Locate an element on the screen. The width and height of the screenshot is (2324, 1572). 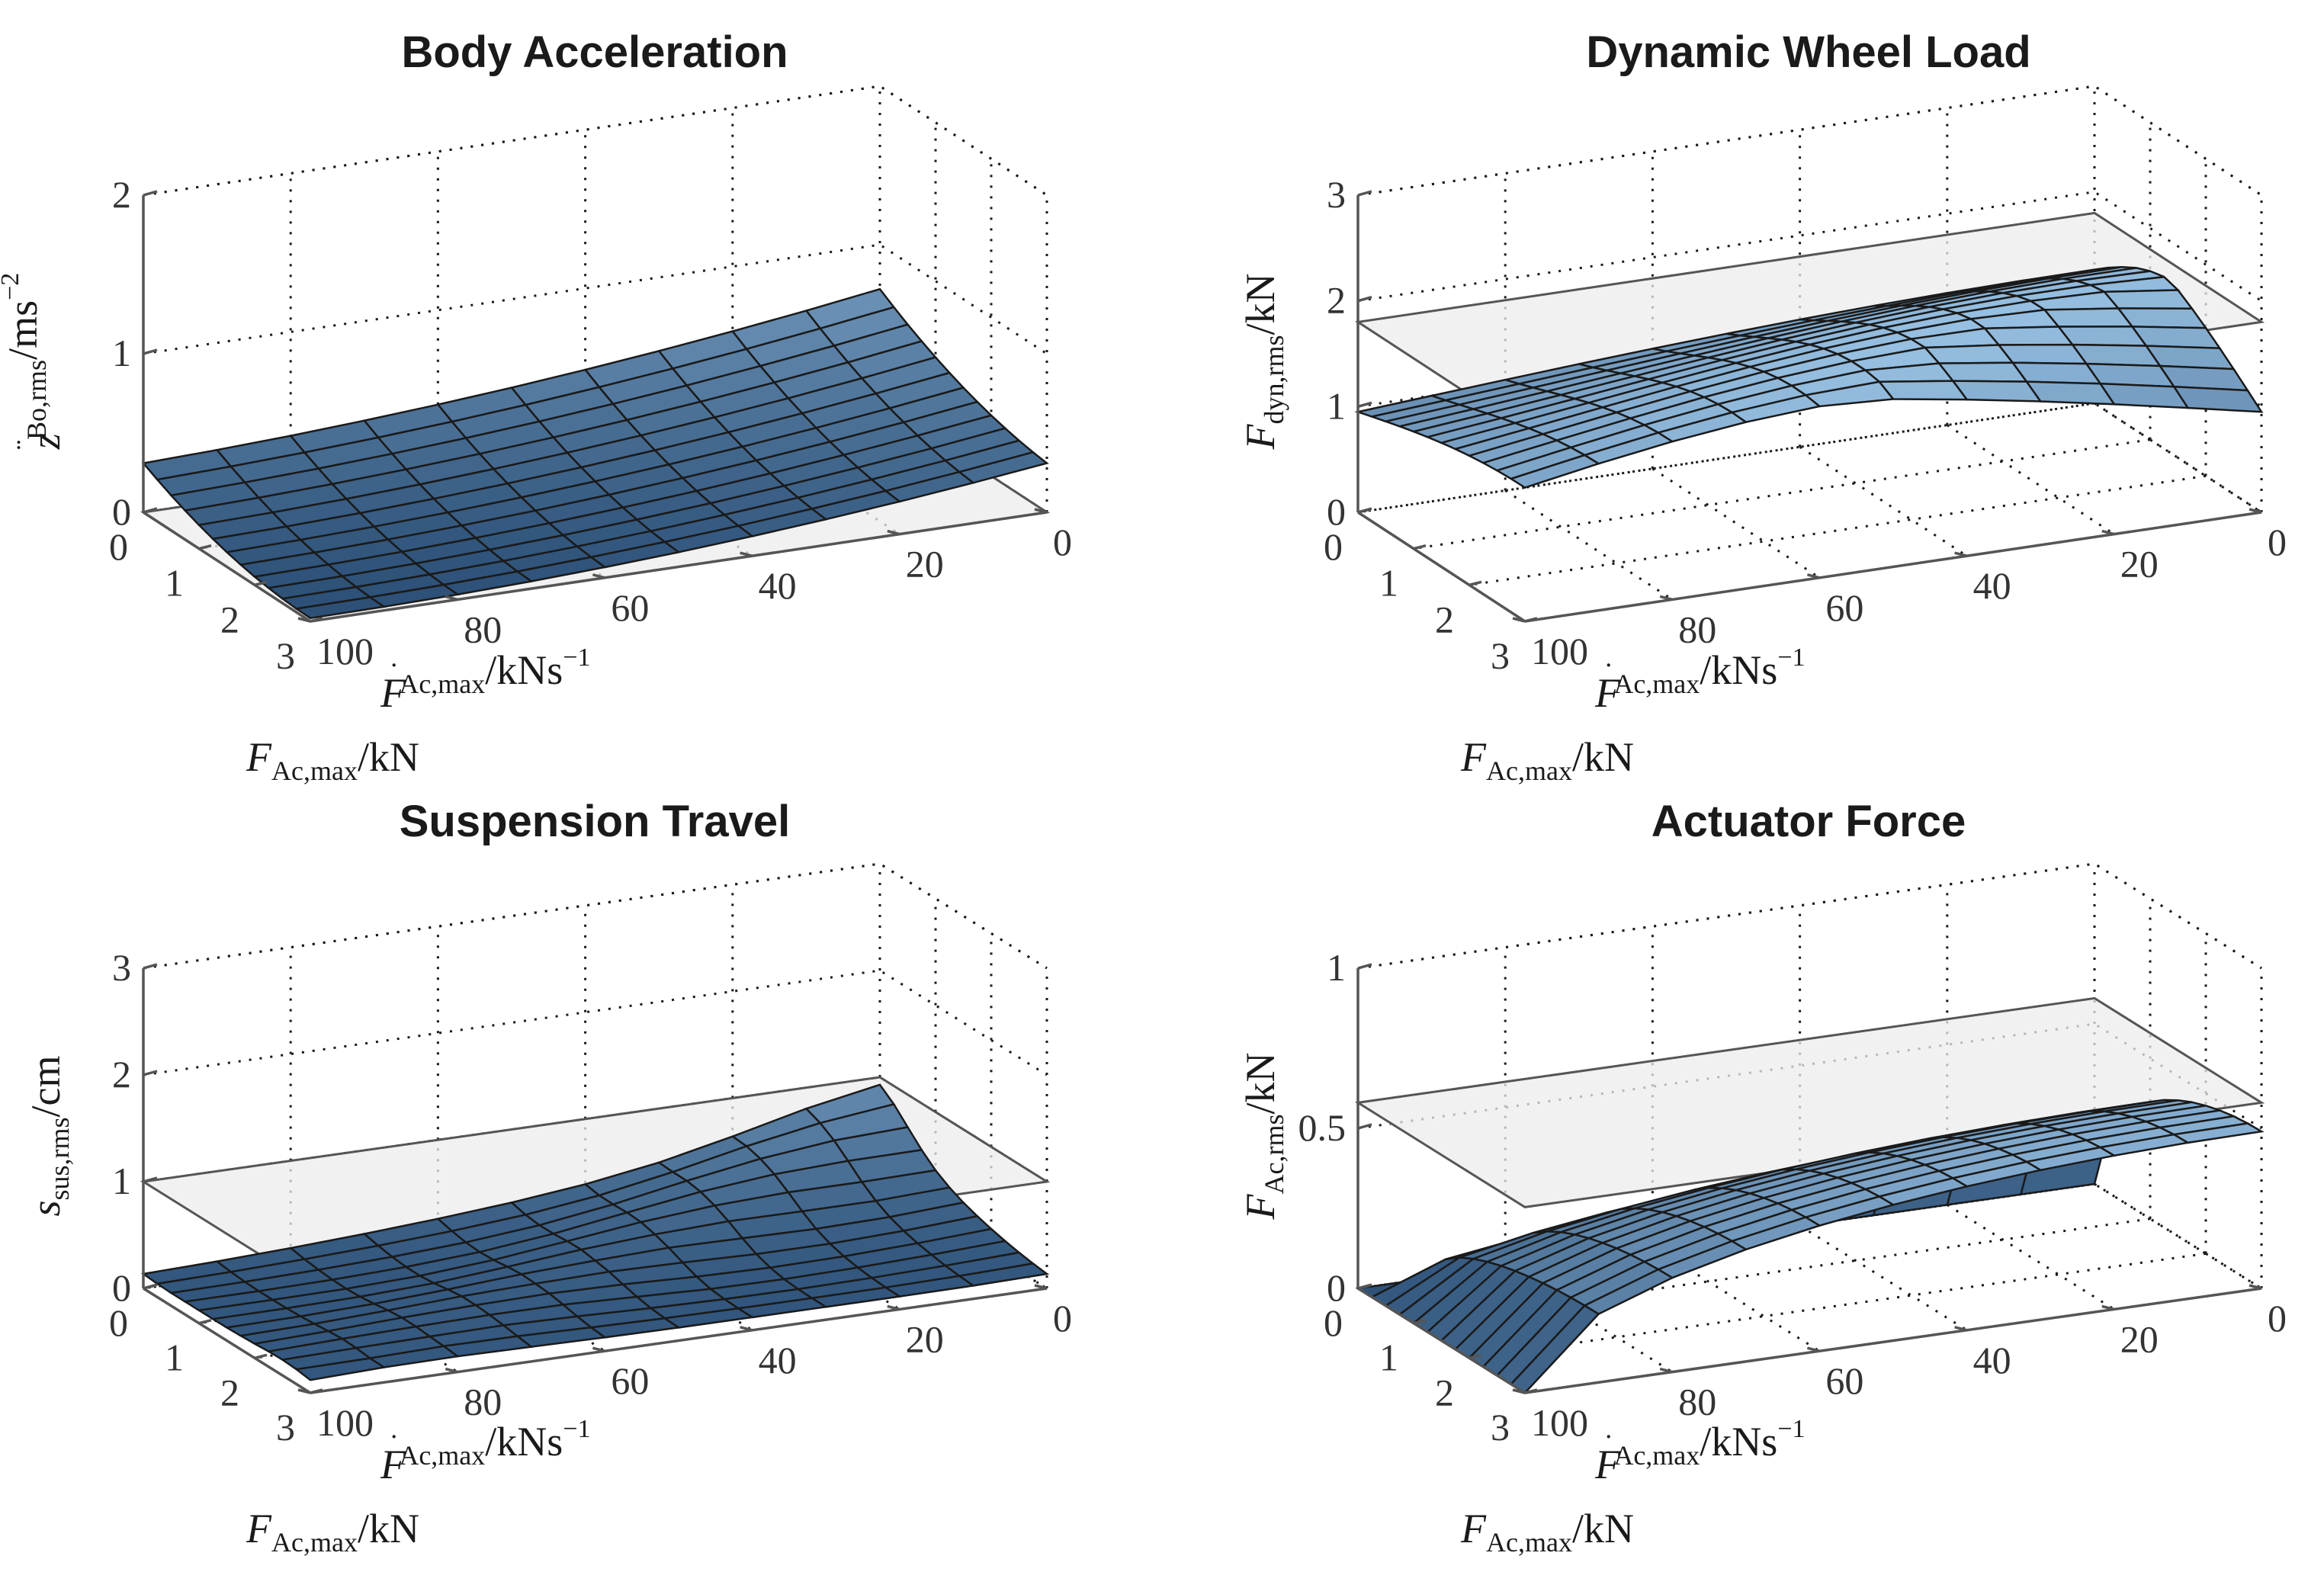
chart-title: Dynamic Wheel Load is located at coordinates (1808, 52).